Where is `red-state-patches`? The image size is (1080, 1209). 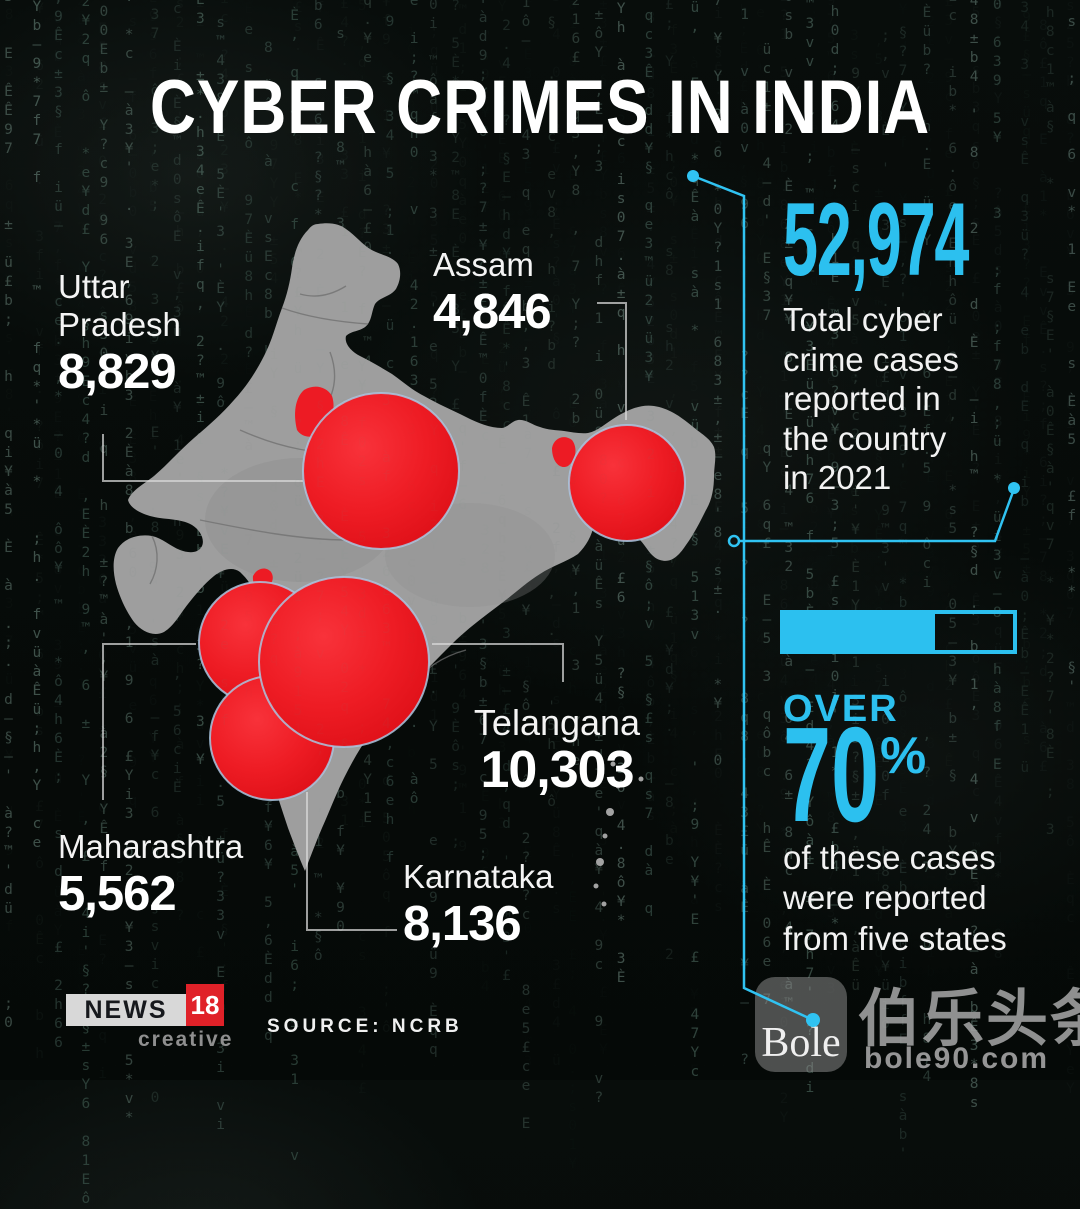
red-state-patches is located at coordinates (414, 488).